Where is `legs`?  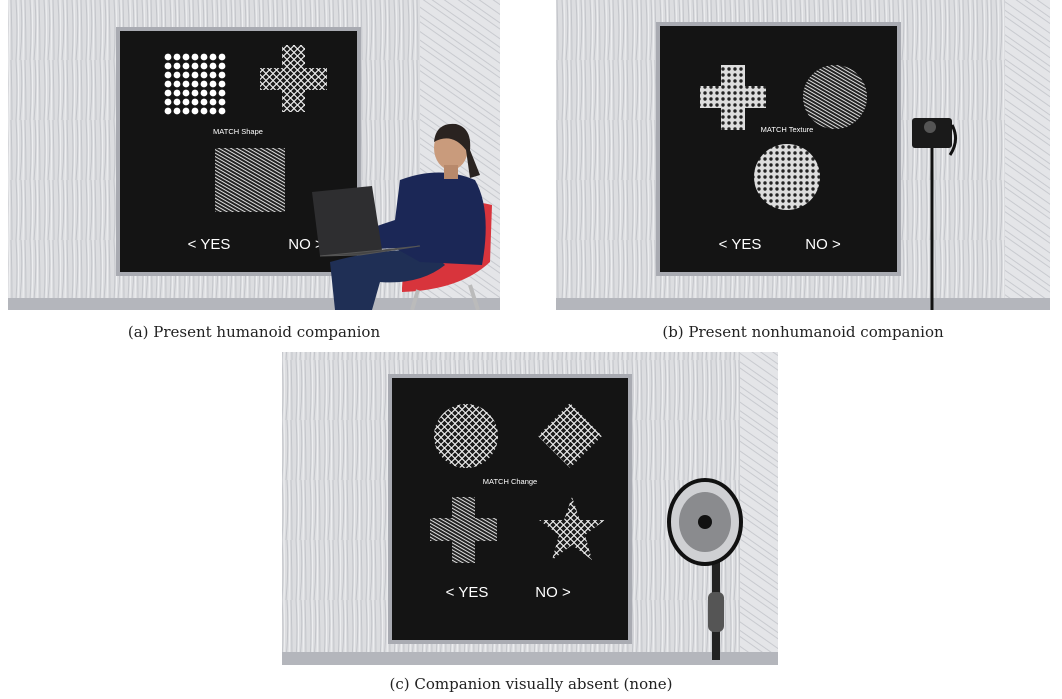 legs is located at coordinates (387, 279).